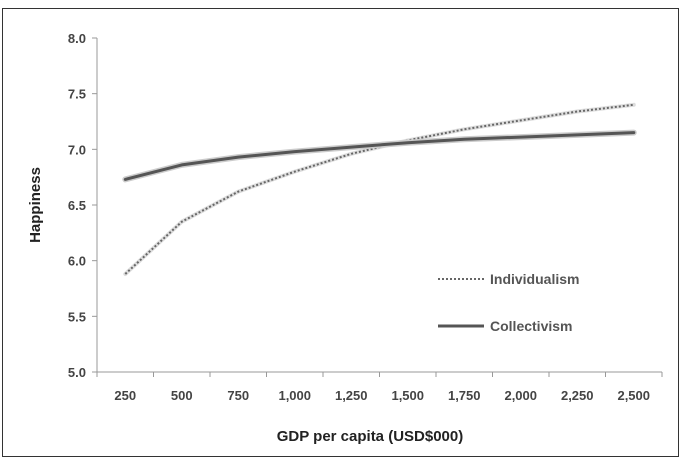 Image resolution: width=683 pixels, height=459 pixels. What do you see at coordinates (182, 395) in the screenshot?
I see `x-tick-label: 500` at bounding box center [182, 395].